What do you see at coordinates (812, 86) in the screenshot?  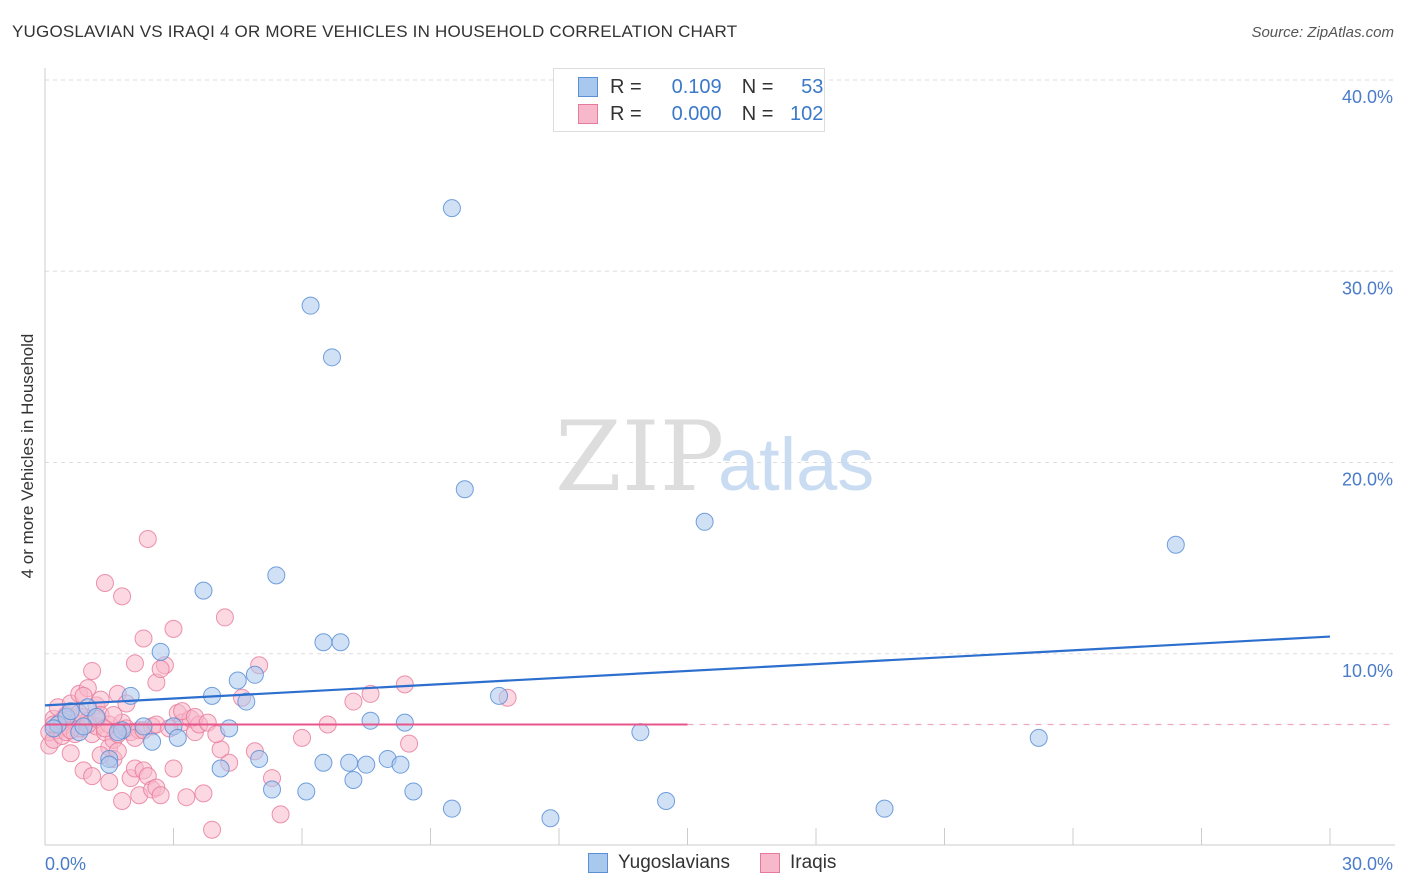 I see `n-value-yugoslavians: 53` at bounding box center [812, 86].